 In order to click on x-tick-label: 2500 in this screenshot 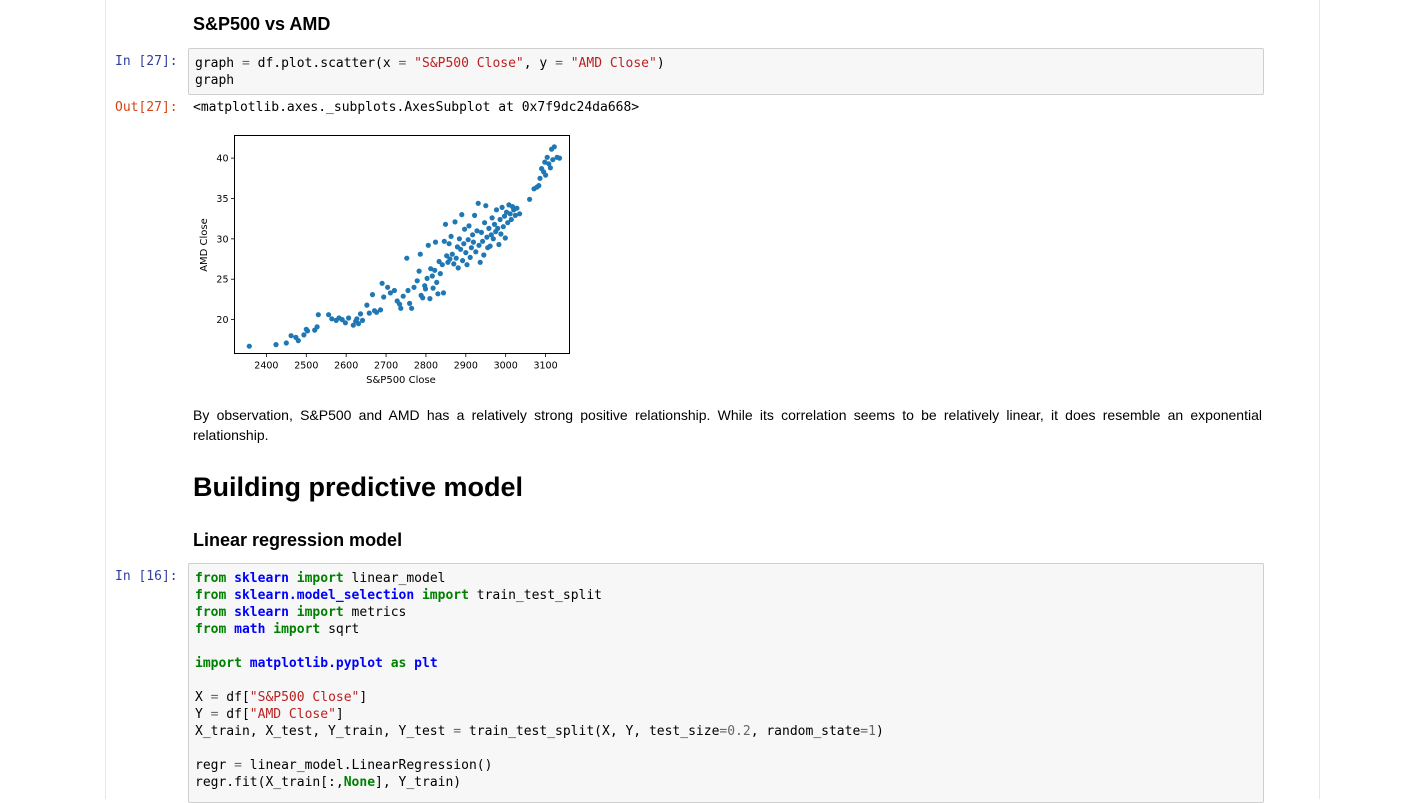, I will do `click(306, 366)`.